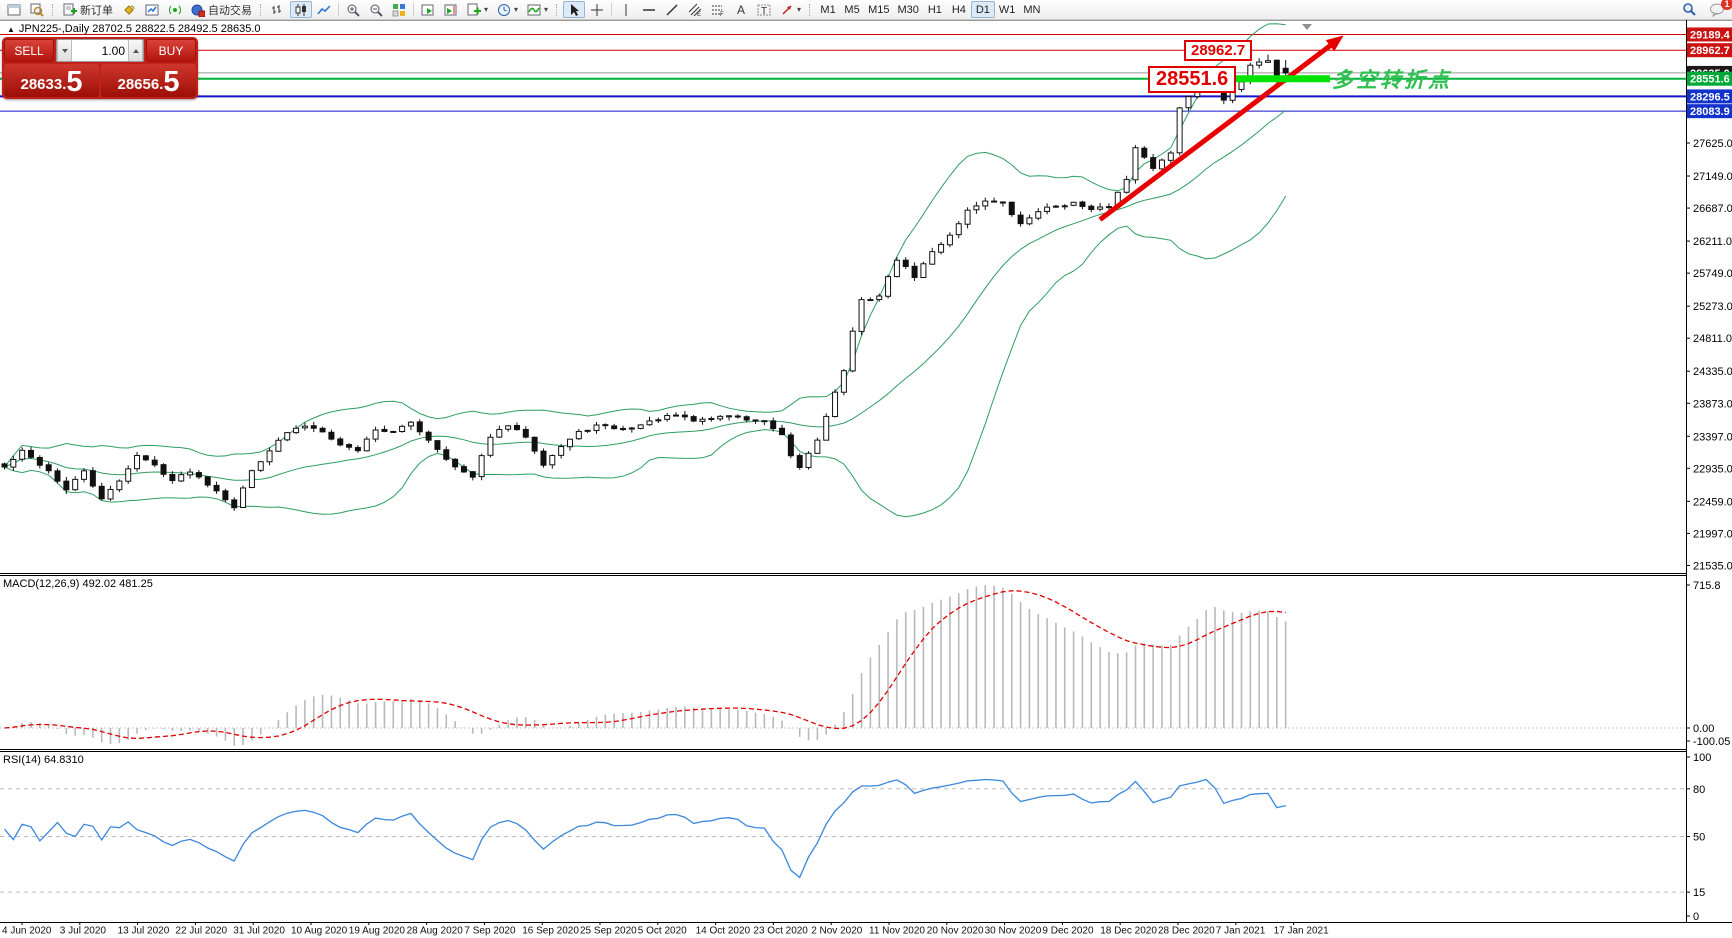 Image resolution: width=1732 pixels, height=938 pixels. What do you see at coordinates (451, 9) in the screenshot?
I see `chart-shift-icon` at bounding box center [451, 9].